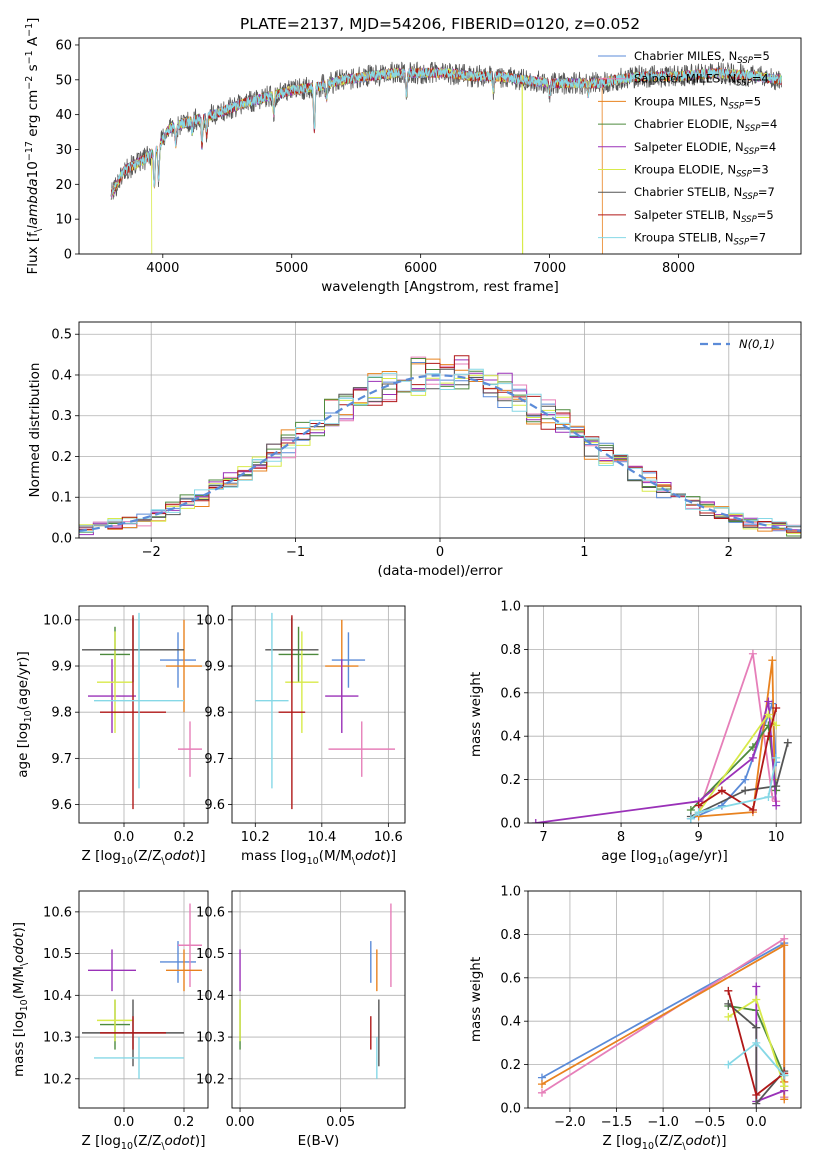  What do you see at coordinates (35, 430) in the screenshot?
I see `y-axis-label: Normed distribution` at bounding box center [35, 430].